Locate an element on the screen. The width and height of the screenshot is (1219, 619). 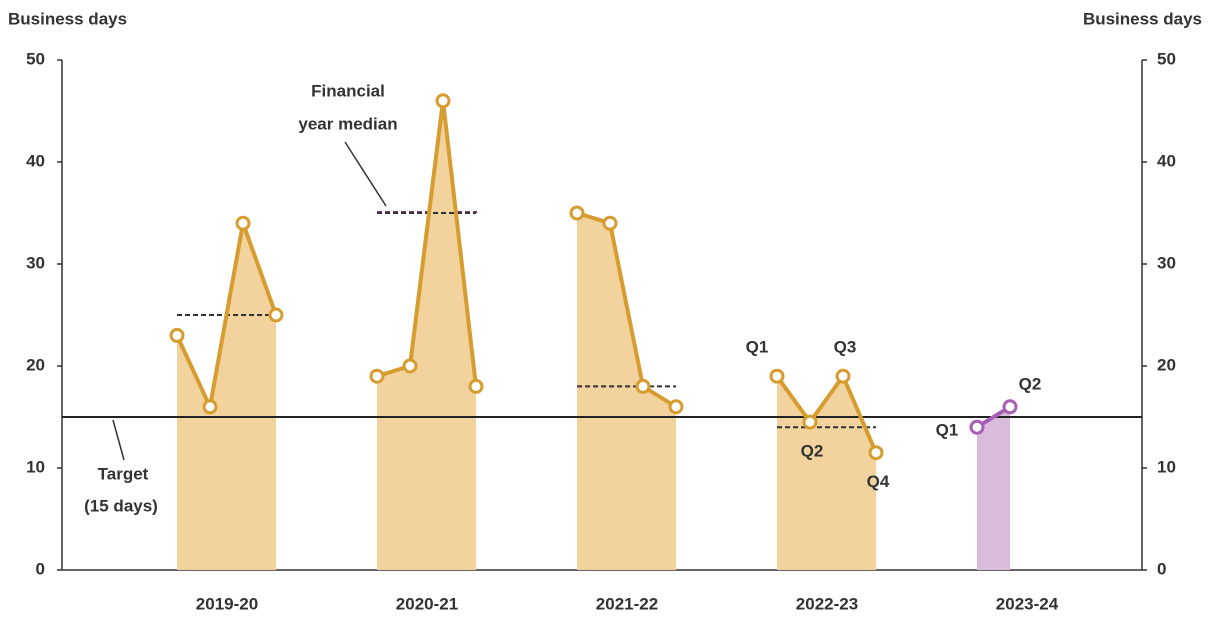
y-tick-label: 40 is located at coordinates (35, 160).